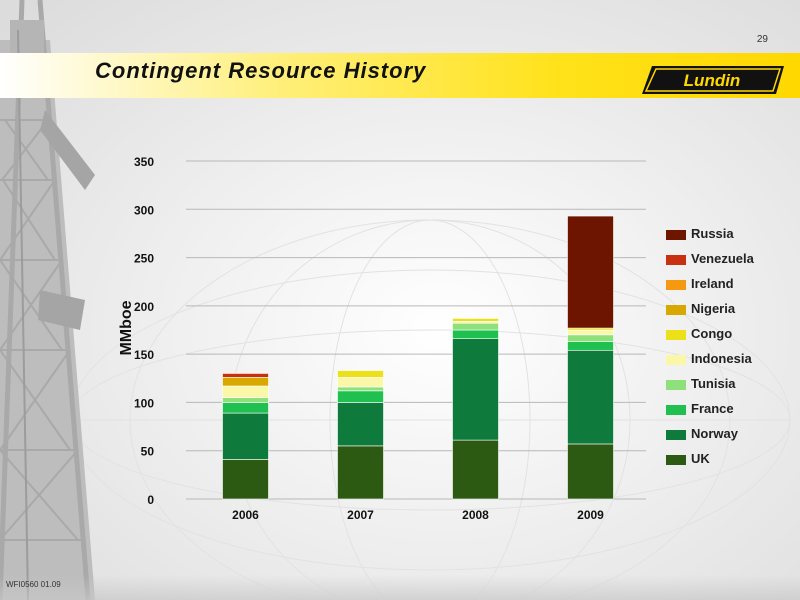 This screenshot has height=600, width=800. What do you see at coordinates (590, 332) in the screenshot?
I see `bar-segment-indonesia-2009` at bounding box center [590, 332].